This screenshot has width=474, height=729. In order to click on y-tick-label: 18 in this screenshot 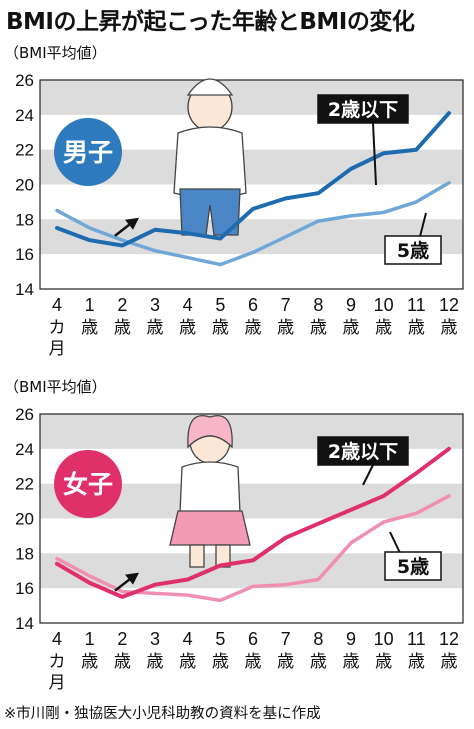, I will do `click(24, 553)`.